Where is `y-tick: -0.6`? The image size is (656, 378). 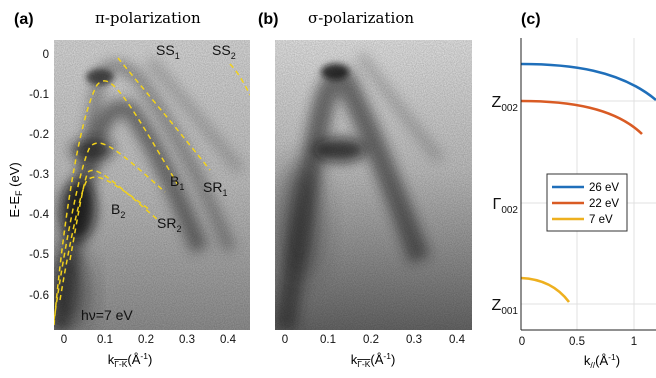 y-tick: -0.6 is located at coordinates (39, 296).